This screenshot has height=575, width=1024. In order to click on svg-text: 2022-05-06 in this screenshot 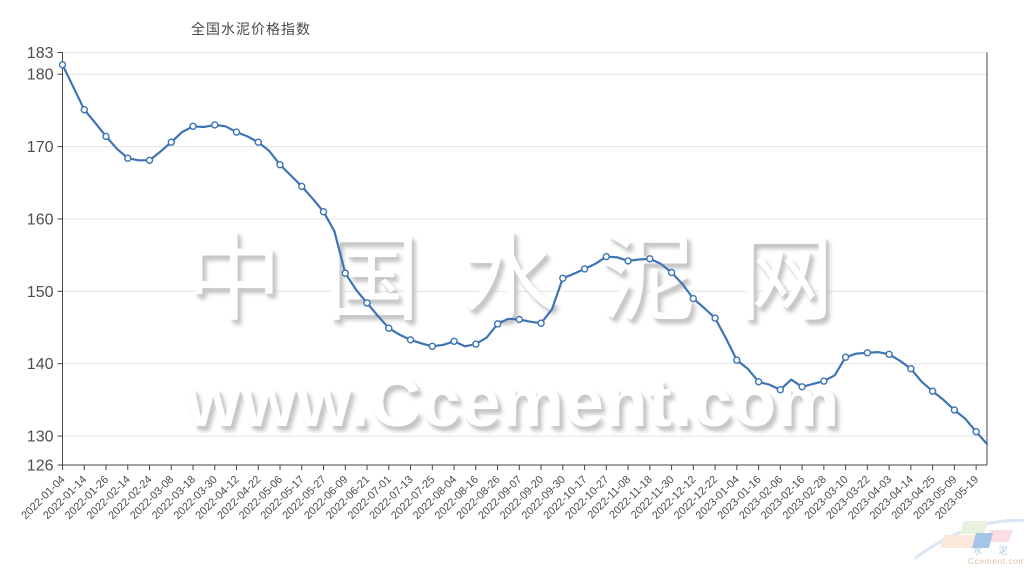, I will do `click(261, 498)`.